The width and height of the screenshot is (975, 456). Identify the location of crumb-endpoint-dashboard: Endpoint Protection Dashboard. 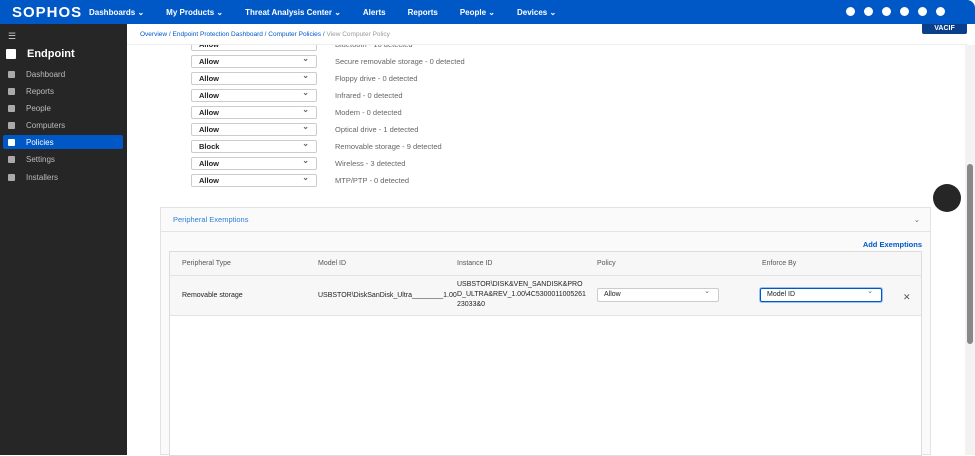
(217, 34).